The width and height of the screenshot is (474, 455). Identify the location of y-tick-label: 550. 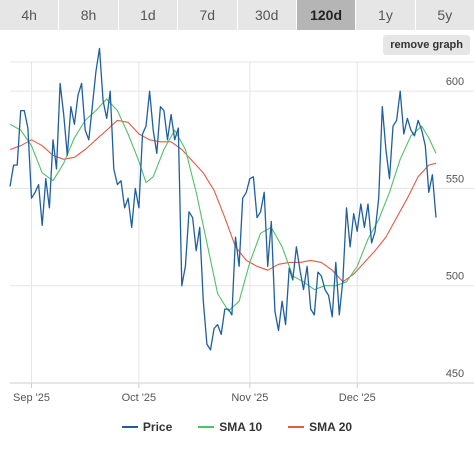
(455, 179).